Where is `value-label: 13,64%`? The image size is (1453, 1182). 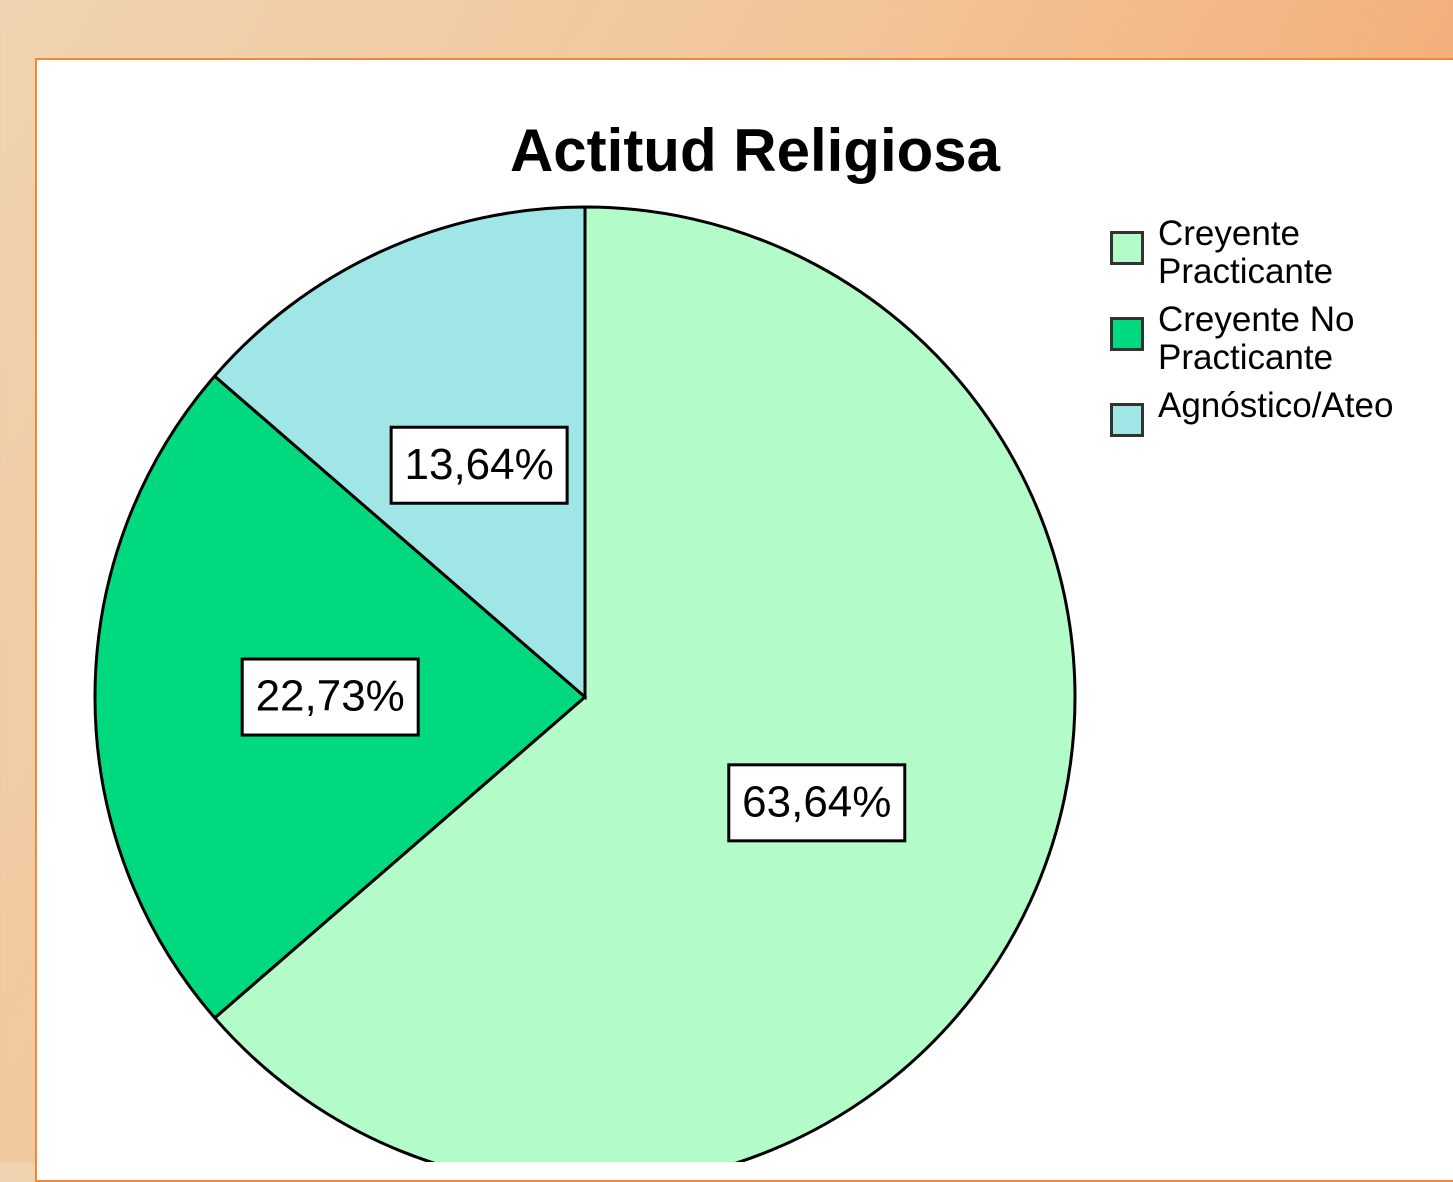 value-label: 13,64% is located at coordinates (479, 464).